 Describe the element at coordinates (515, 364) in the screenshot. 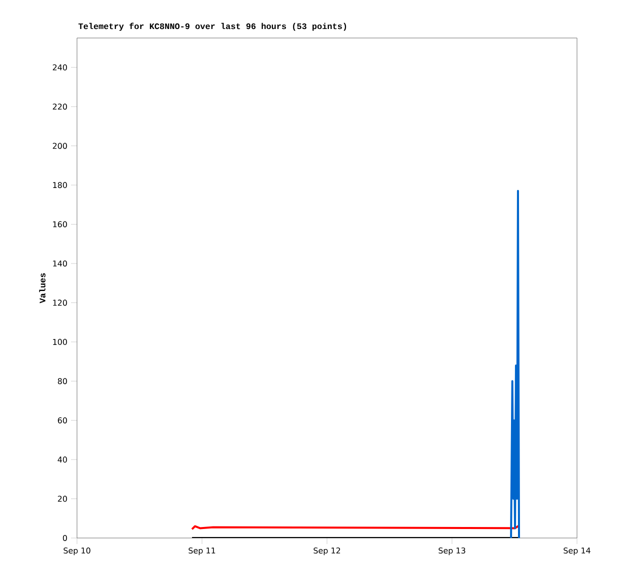

I see `line-series` at that location.